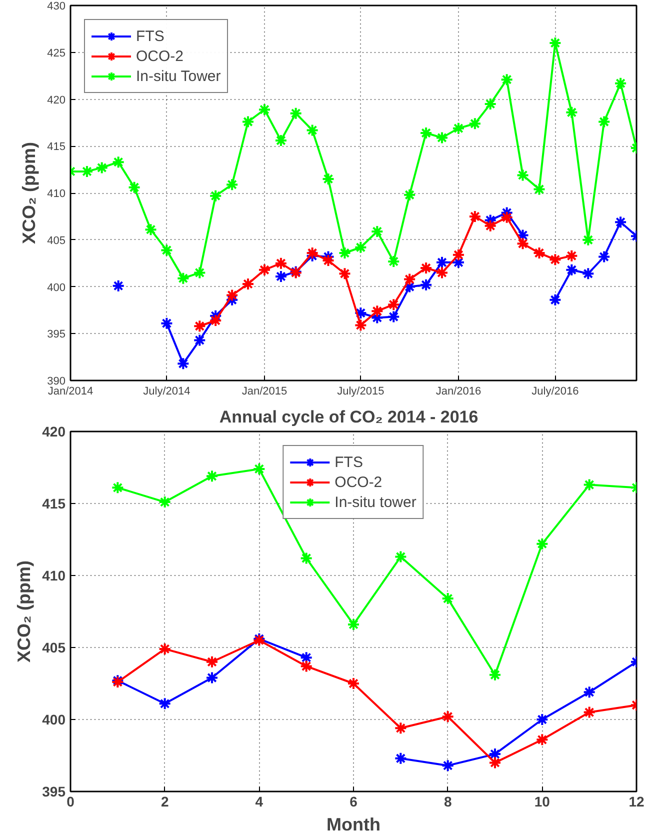 This screenshot has width=656, height=837. I want to click on x-tick-label: 2, so click(164, 802).